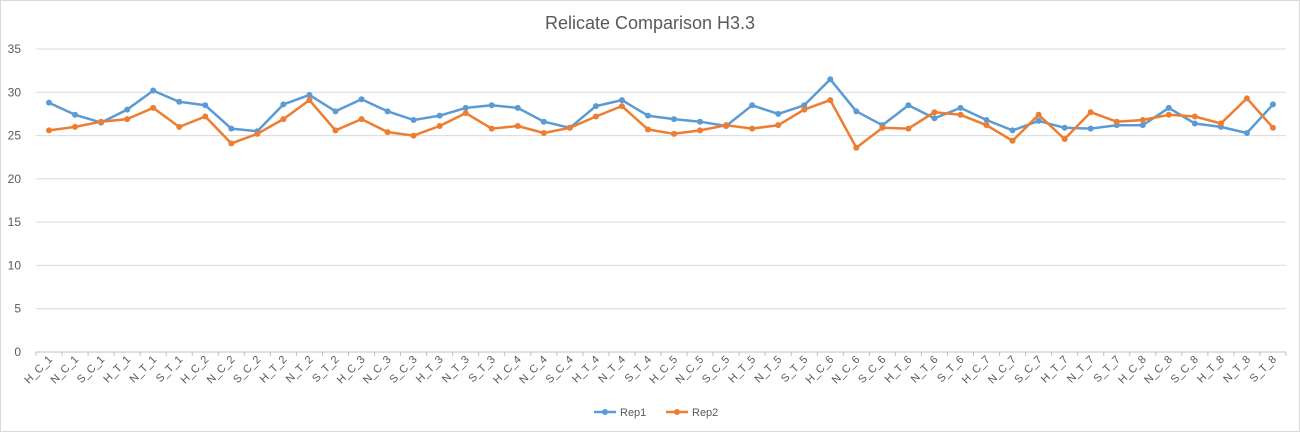 This screenshot has height=432, width=1300. I want to click on x-tick-label: N_C_3, so click(377, 370).